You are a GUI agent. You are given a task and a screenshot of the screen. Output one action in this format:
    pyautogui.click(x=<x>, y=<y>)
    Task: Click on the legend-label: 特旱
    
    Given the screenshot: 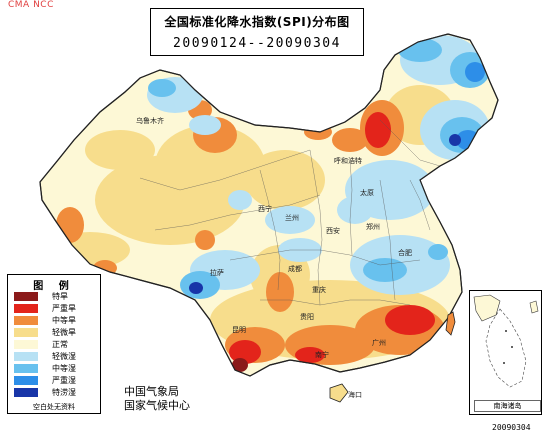 What is the action you would take?
    pyautogui.click(x=60, y=296)
    